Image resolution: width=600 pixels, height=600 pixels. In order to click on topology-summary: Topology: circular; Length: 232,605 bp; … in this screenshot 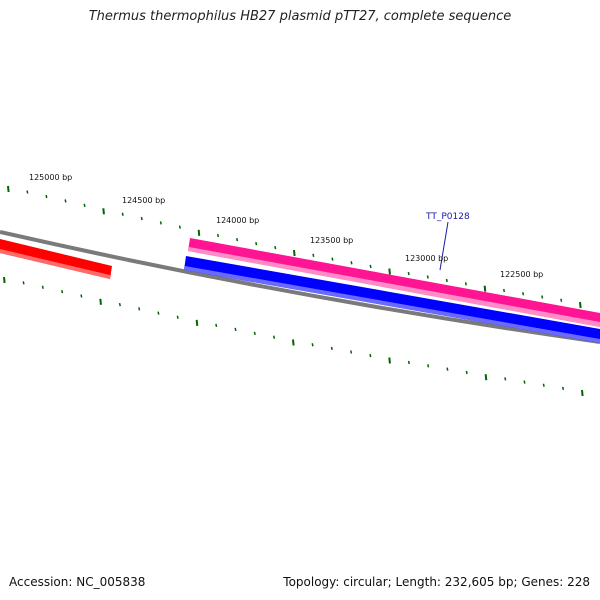, I will do `click(436, 582)`.